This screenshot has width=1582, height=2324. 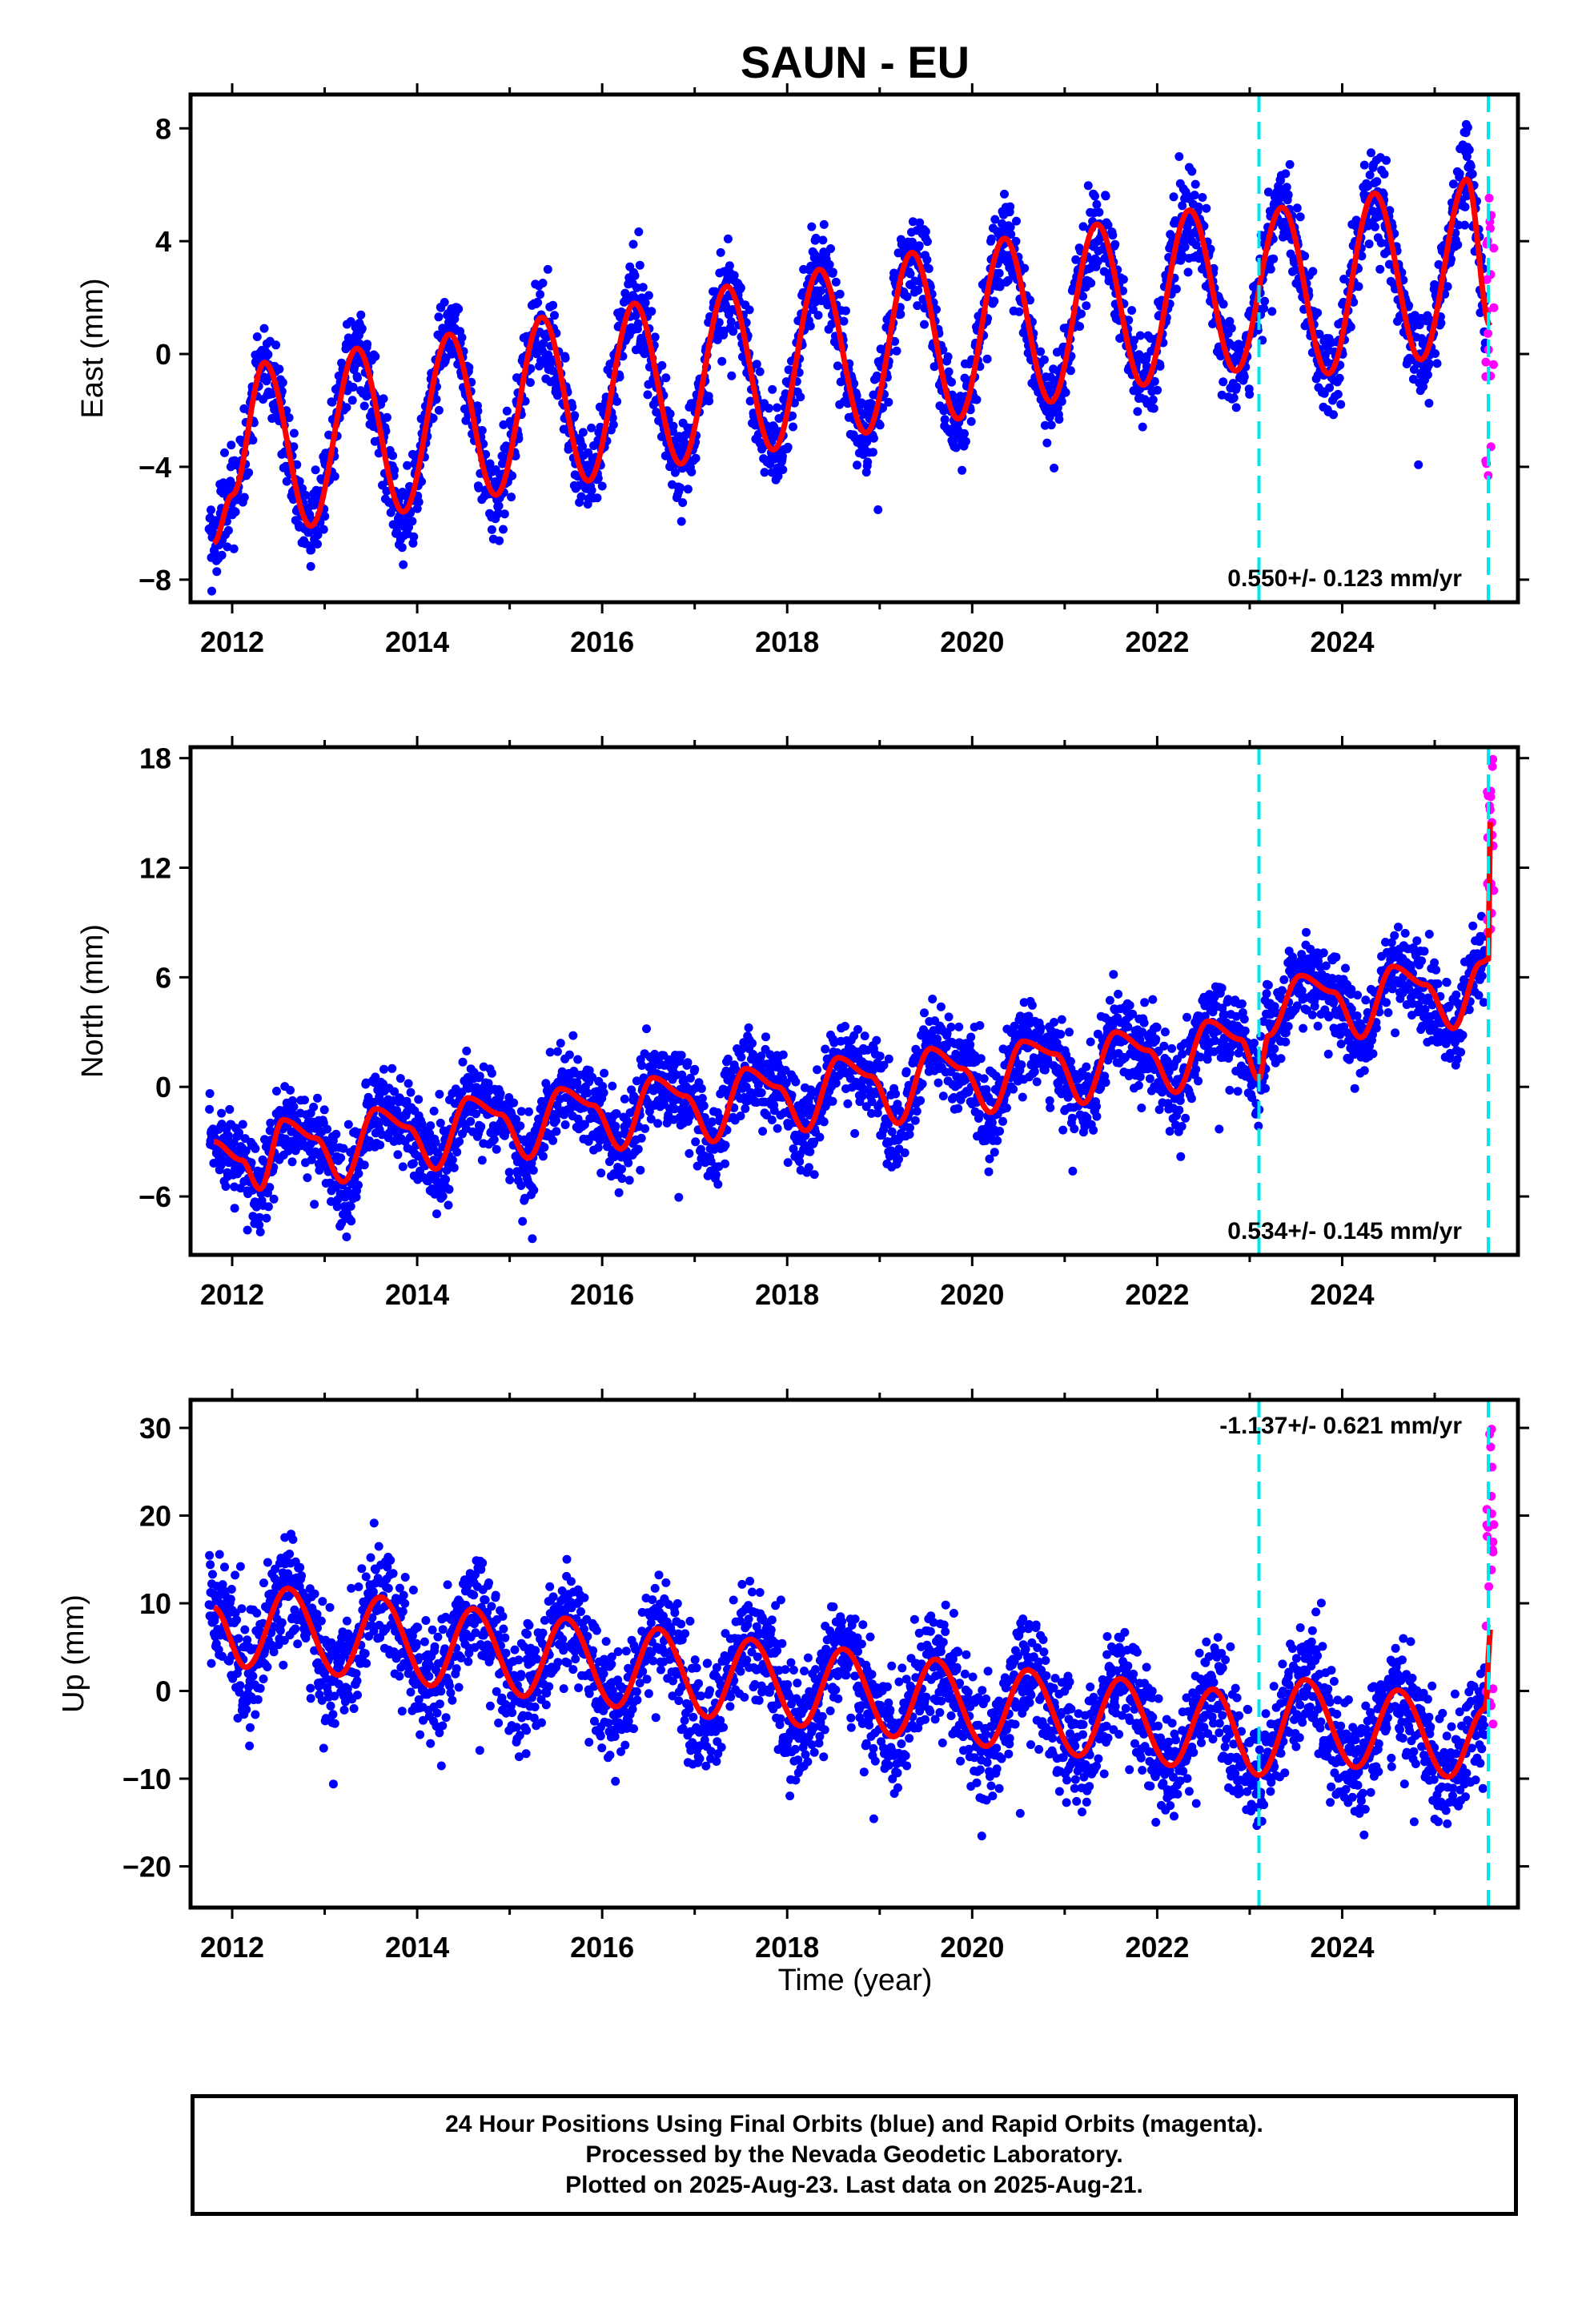 I want to click on east-y-tick-label: 0, so click(x=163, y=354).